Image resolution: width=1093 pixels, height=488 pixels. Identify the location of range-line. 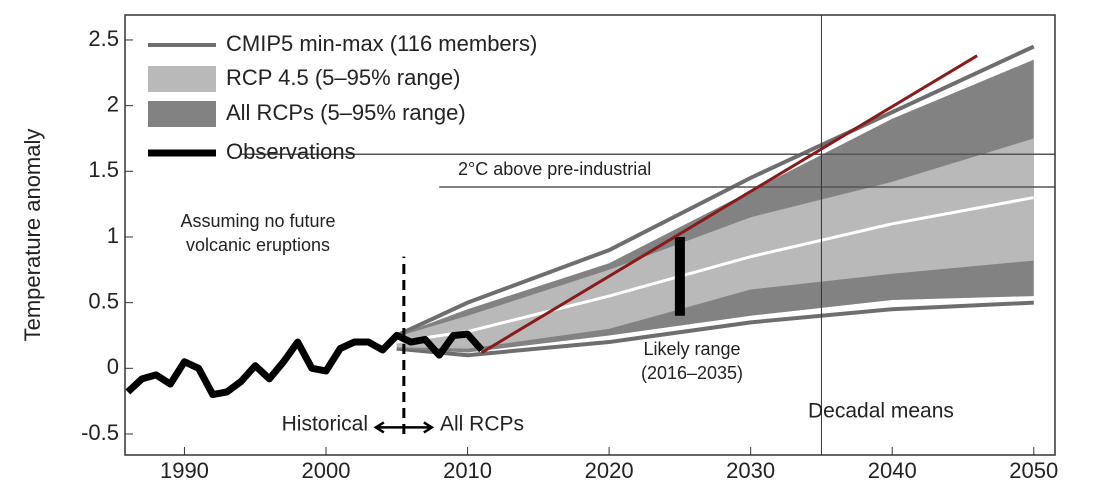
(715, 329).